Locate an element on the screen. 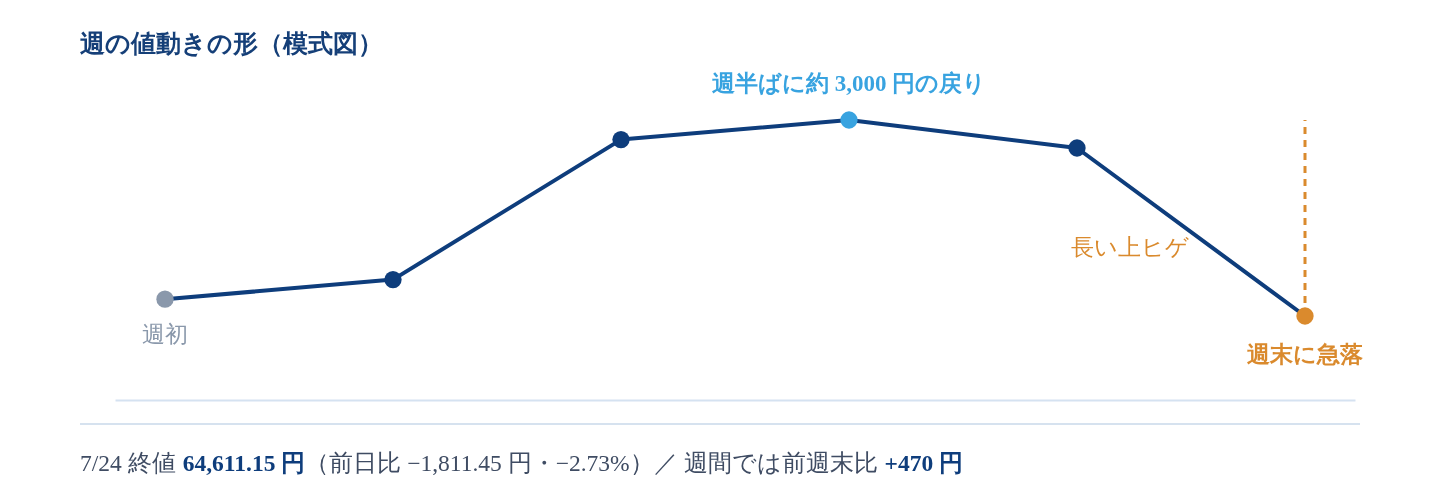  text: 7/24 終値 is located at coordinates (128, 463).